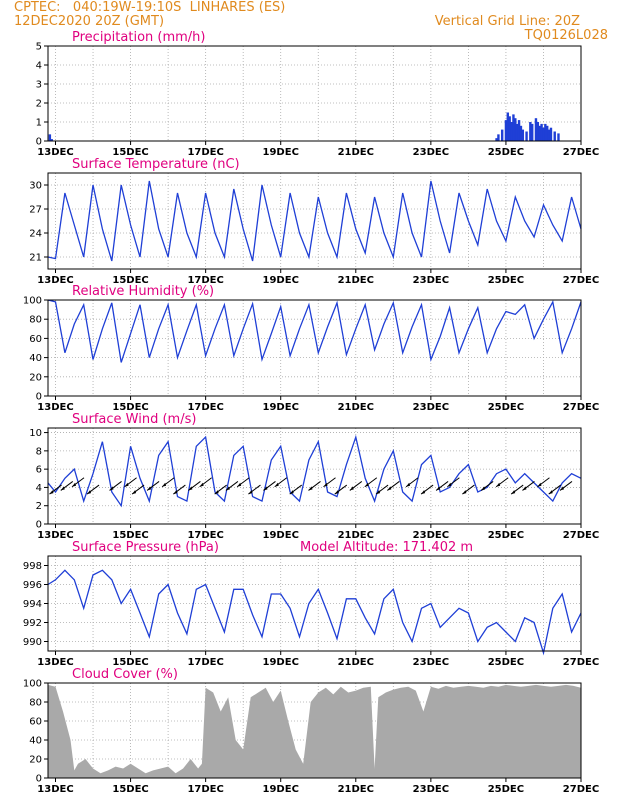 This screenshot has height=800, width=618. I want to click on y-tick-label: 1, so click(39, 123).